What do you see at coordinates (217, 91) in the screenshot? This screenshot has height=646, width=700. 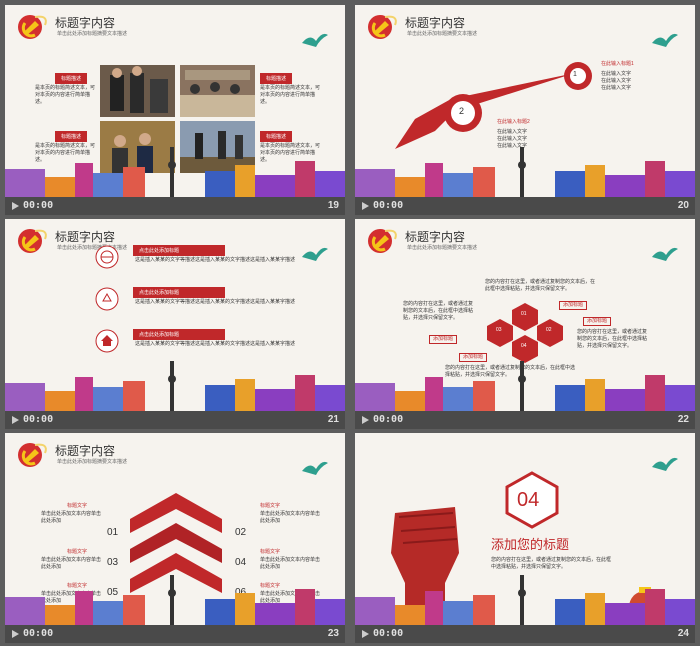 I see `conference-photo` at bounding box center [217, 91].